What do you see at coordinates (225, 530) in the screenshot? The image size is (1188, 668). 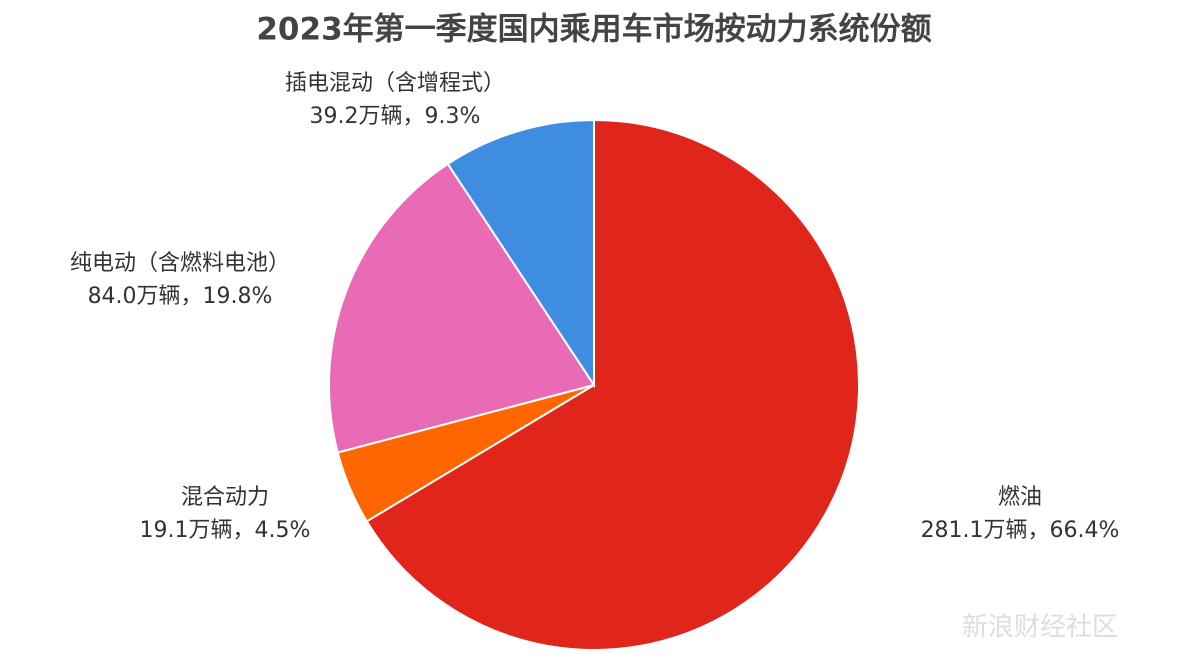 I see `value-label: 19.1万辆，4.5%` at bounding box center [225, 530].